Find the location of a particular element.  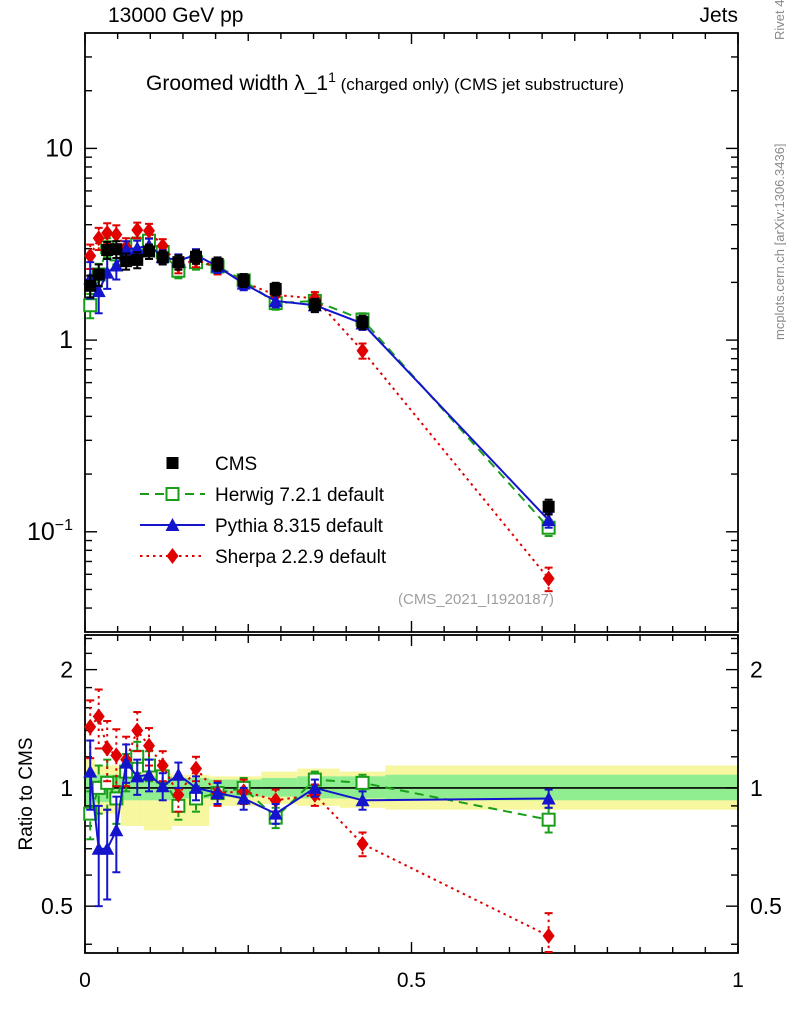

legend-label-0: CMS is located at coordinates (236, 464).